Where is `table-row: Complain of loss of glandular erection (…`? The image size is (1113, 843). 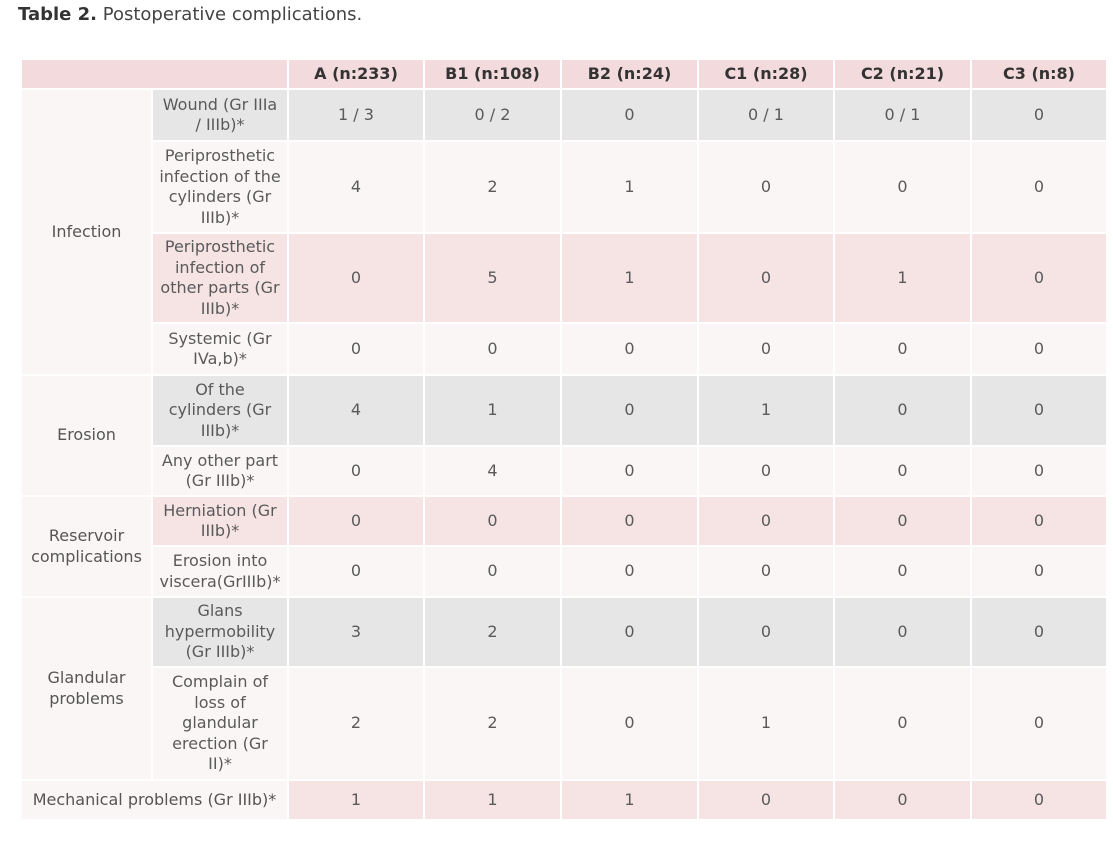 table-row: Complain of loss of glandular erection (… is located at coordinates (564, 723).